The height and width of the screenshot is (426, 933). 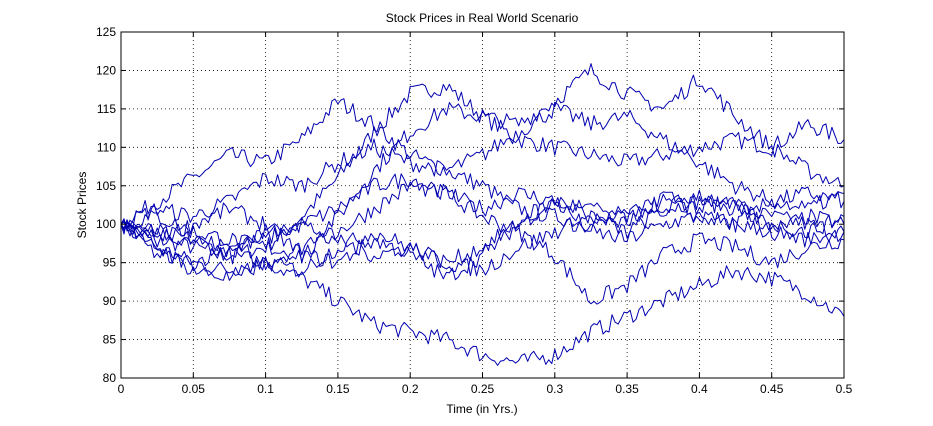 What do you see at coordinates (699, 389) in the screenshot?
I see `x-tick-label: 0.4` at bounding box center [699, 389].